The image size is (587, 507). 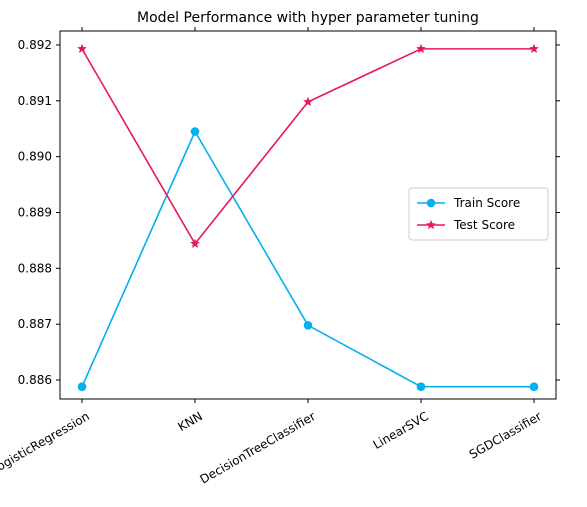 What do you see at coordinates (484, 225) in the screenshot?
I see `legend-test-score-label: Test Score` at bounding box center [484, 225].